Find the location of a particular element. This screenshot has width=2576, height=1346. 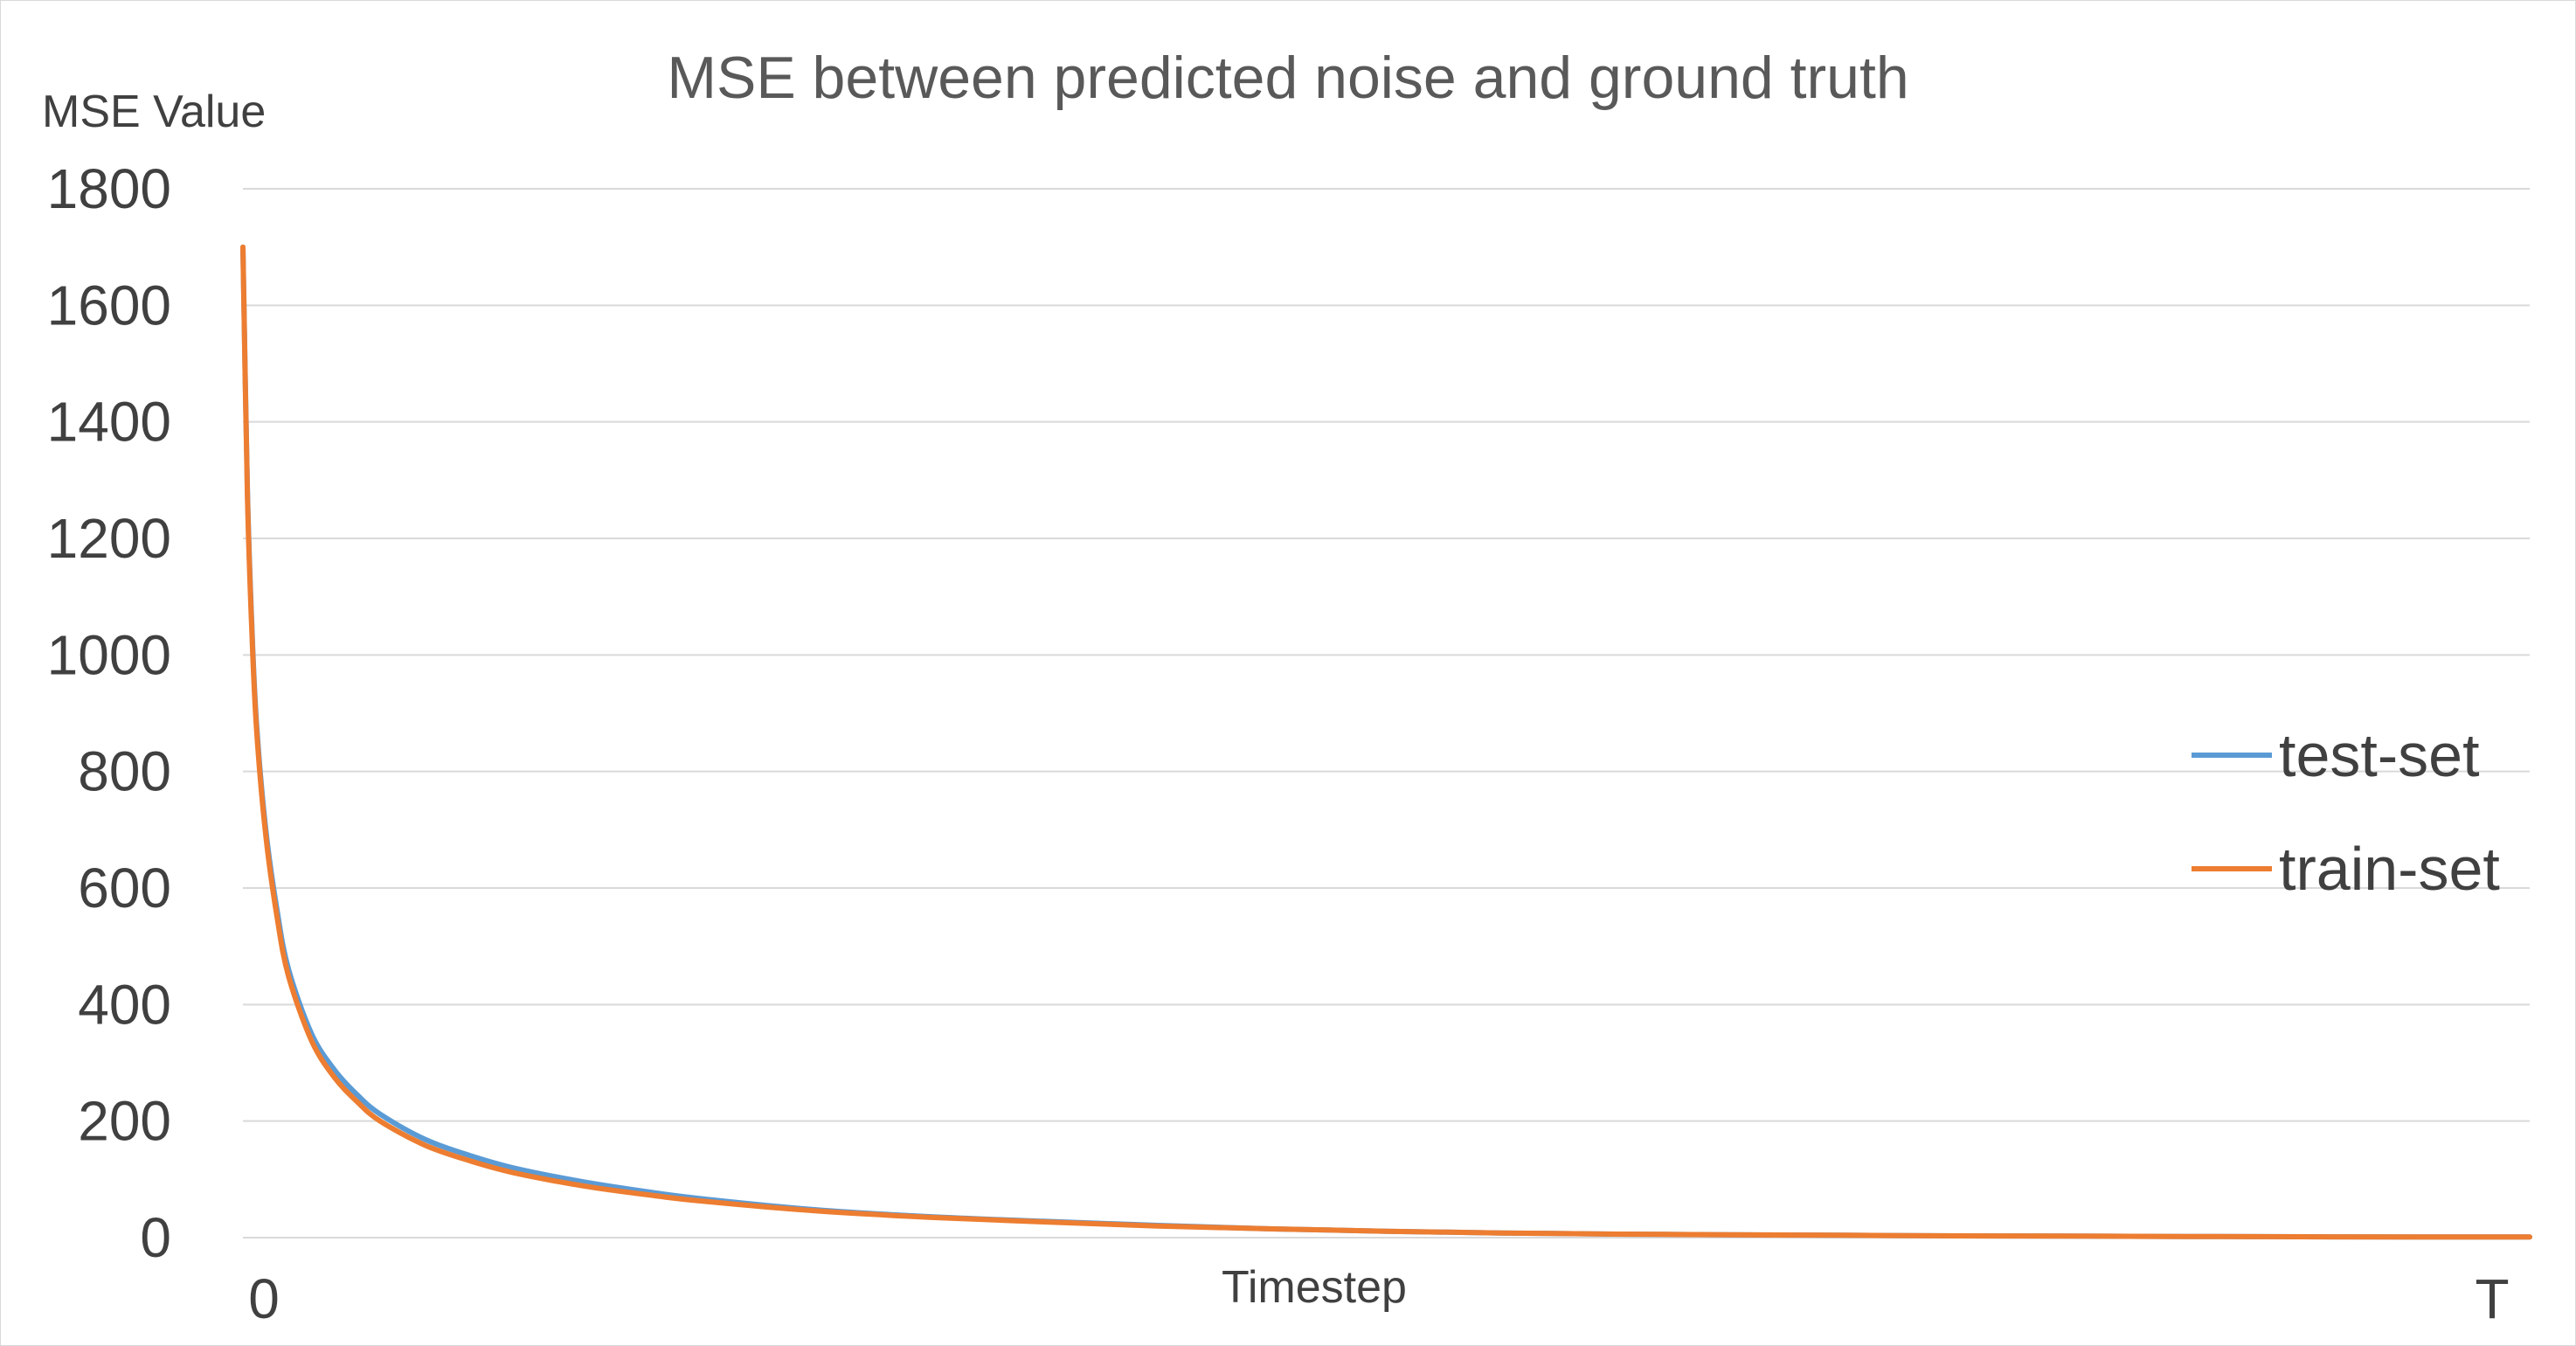

legend-label-test-set: test-set is located at coordinates (2379, 755).